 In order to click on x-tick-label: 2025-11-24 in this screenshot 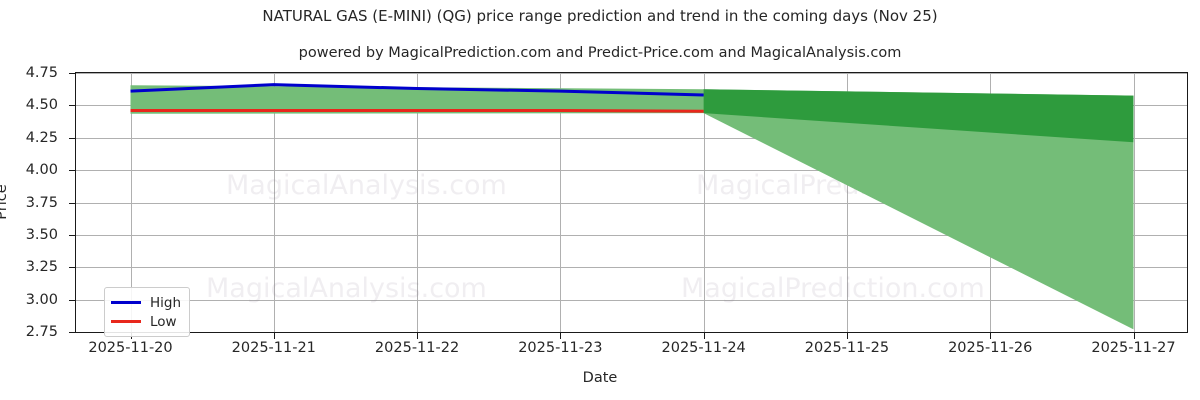, I will do `click(703, 348)`.